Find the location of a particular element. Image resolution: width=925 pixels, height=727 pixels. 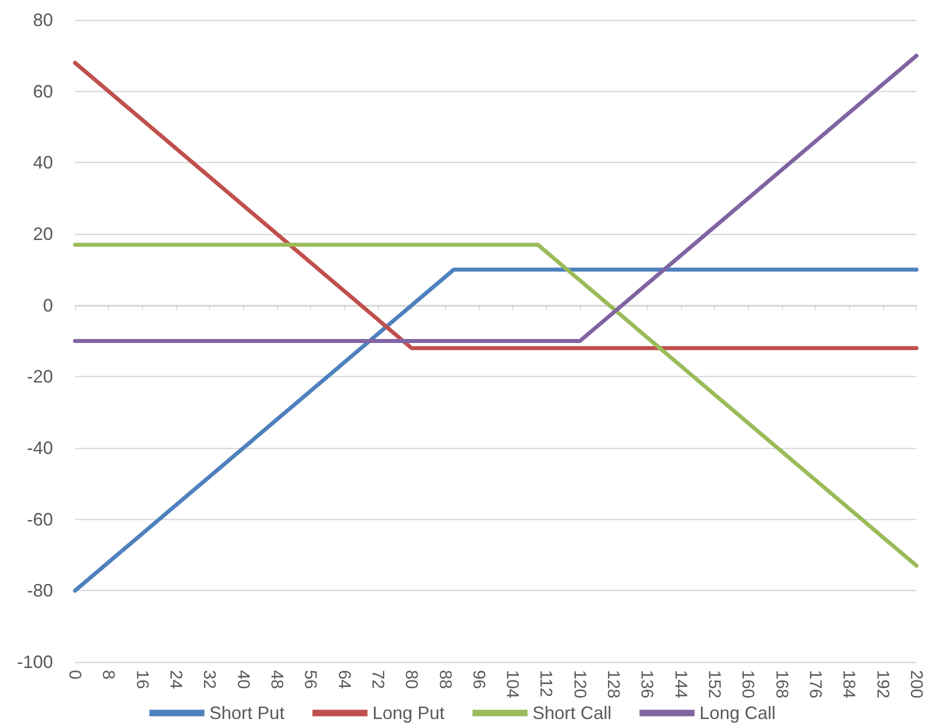

x-tick-label: 160 is located at coordinates (748, 684).